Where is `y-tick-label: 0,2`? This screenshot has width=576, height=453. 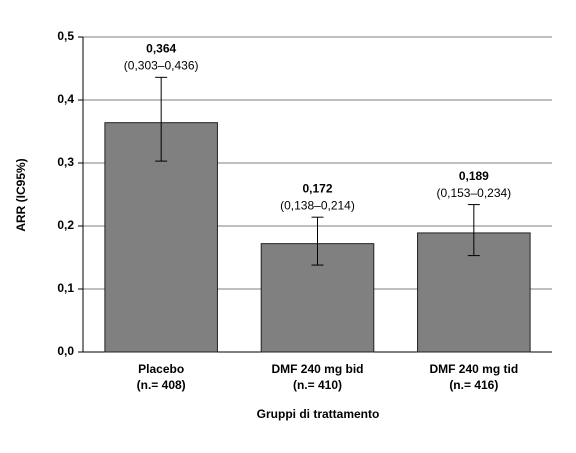 y-tick-label: 0,2 is located at coordinates (65, 225).